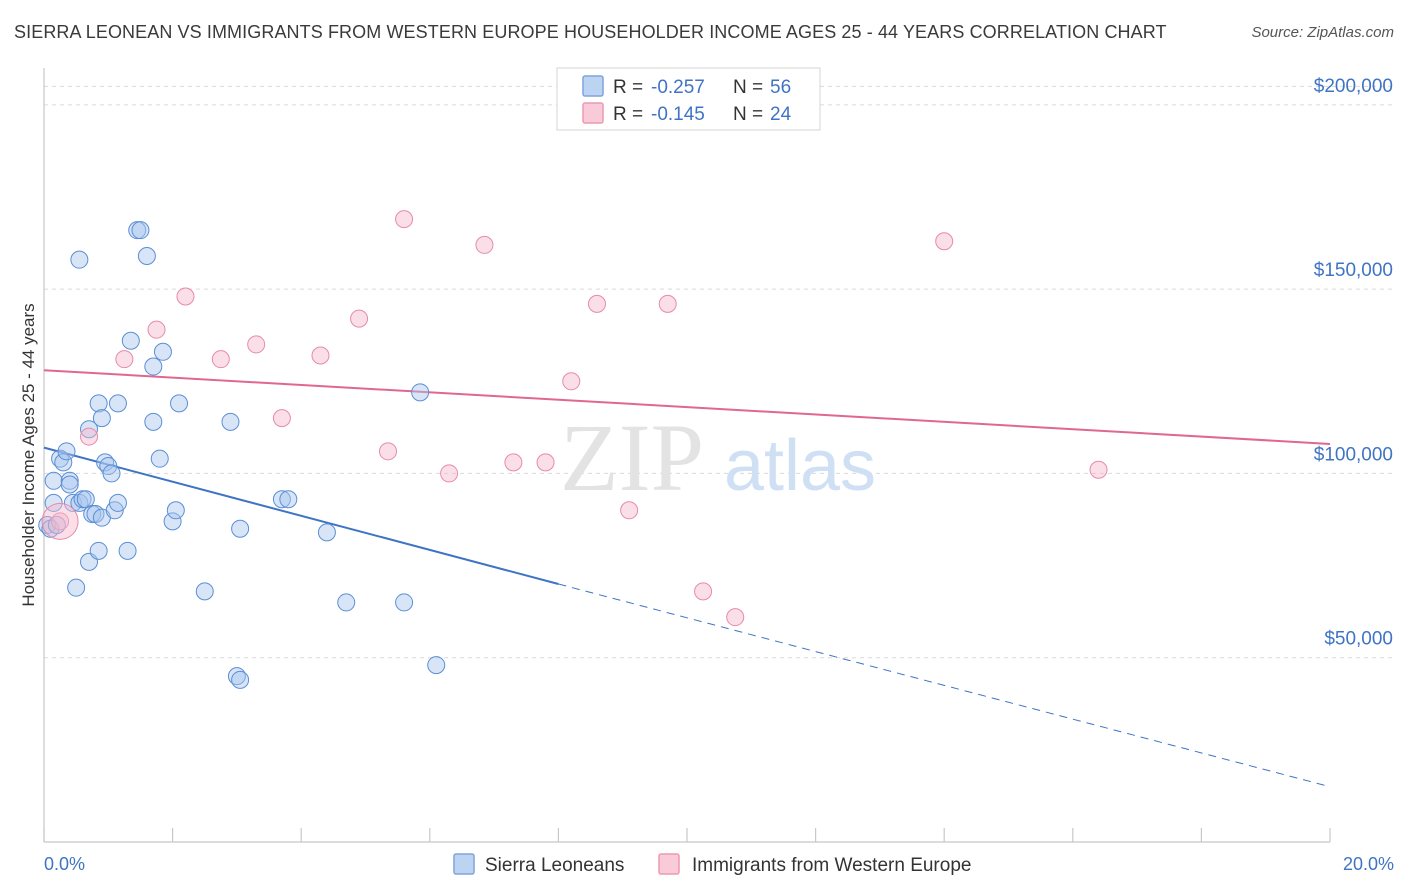 The height and width of the screenshot is (892, 1406). What do you see at coordinates (464, 864) in the screenshot?
I see `series-legend-swatch-blue` at bounding box center [464, 864].